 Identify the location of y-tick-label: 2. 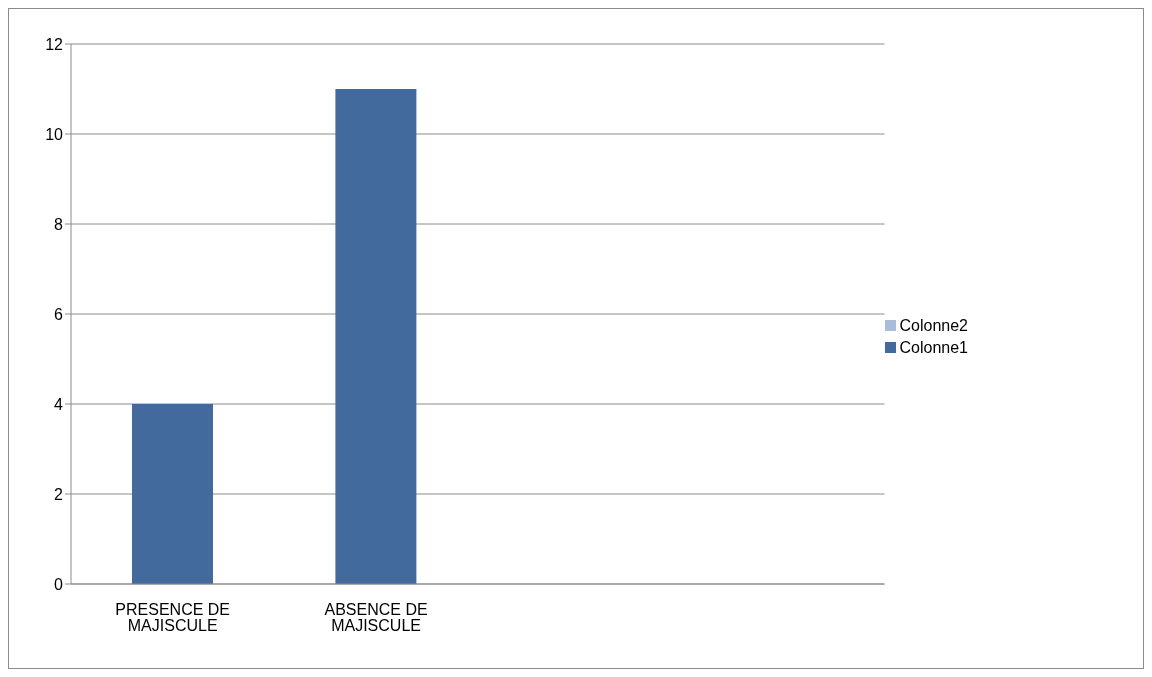
(59, 494).